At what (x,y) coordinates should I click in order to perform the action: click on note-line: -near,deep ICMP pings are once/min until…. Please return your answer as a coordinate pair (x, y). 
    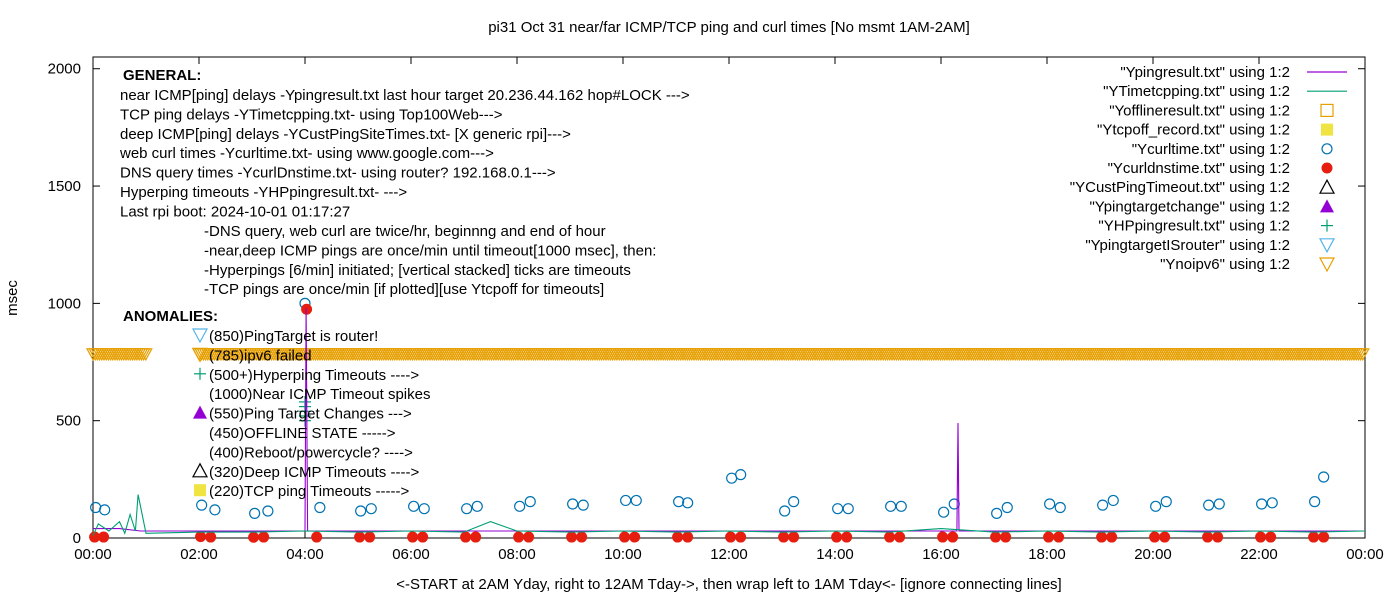
    Looking at the image, I should click on (430, 250).